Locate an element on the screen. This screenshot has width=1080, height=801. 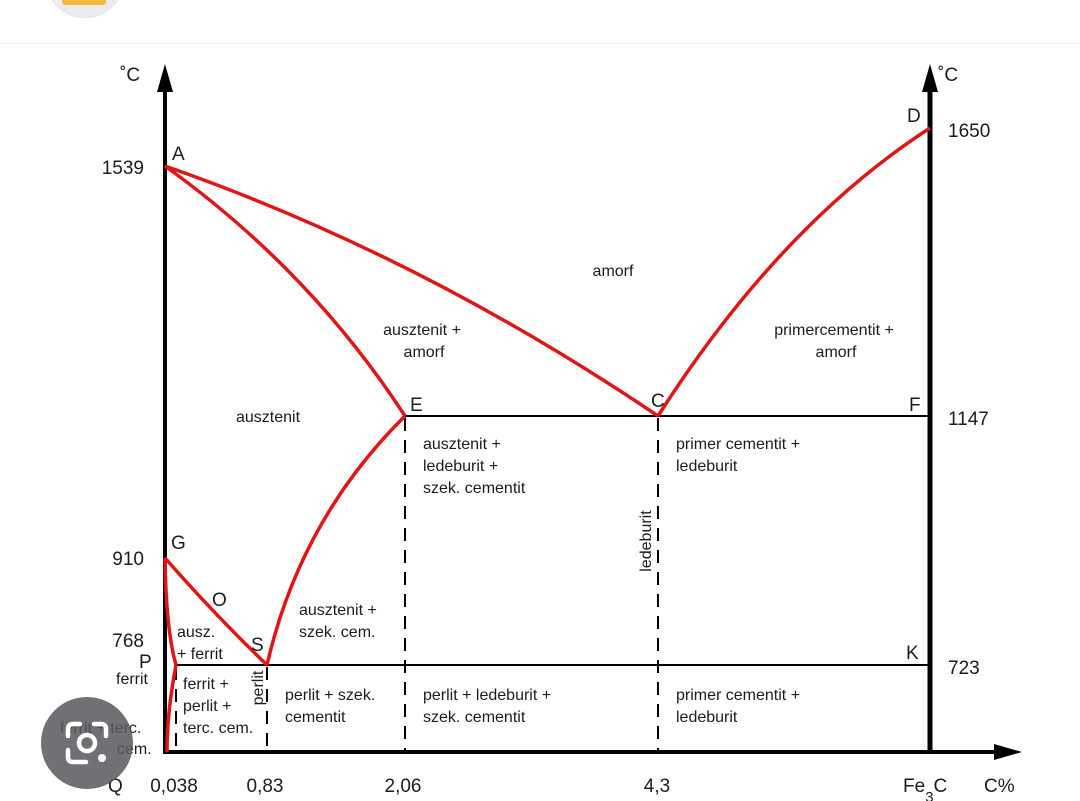
region-label: terc. cem. is located at coordinates (218, 728).